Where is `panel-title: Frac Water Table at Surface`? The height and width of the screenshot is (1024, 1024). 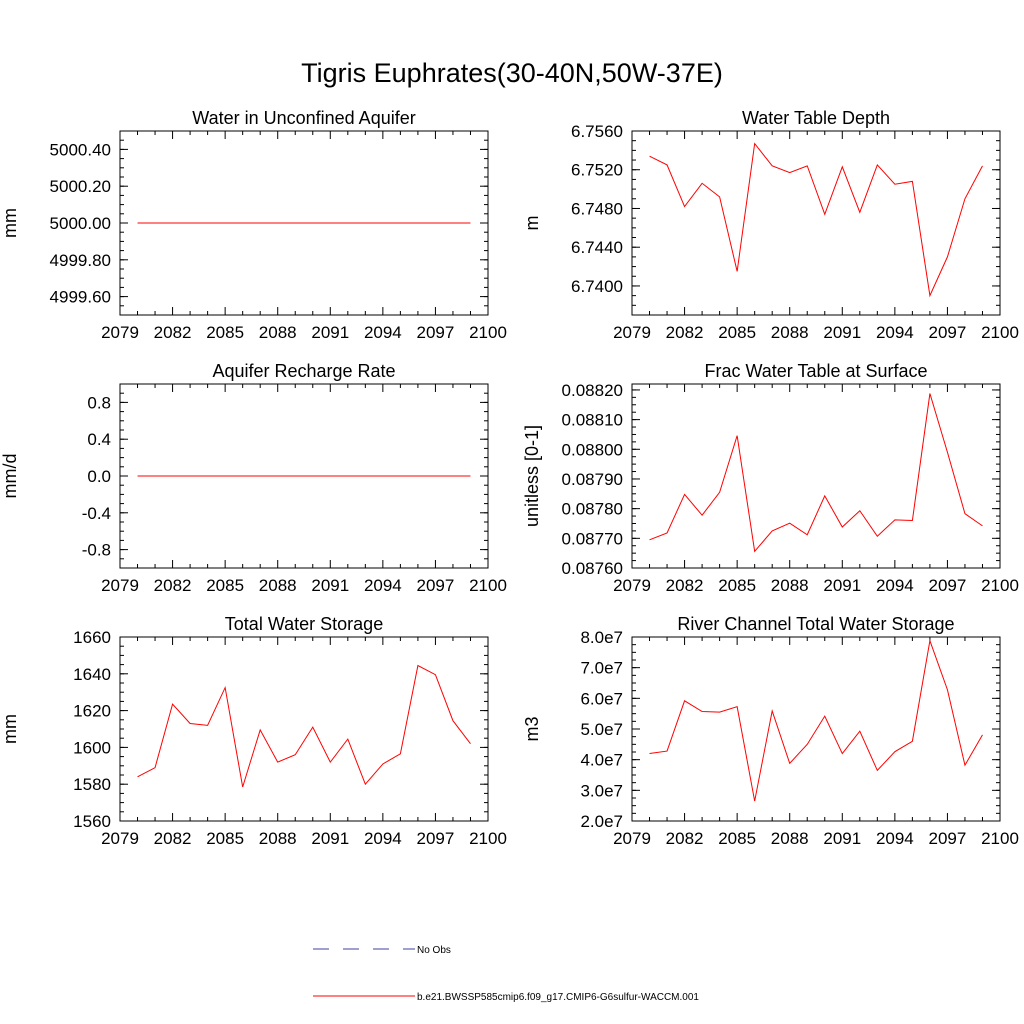
panel-title: Frac Water Table at Surface is located at coordinates (815, 371).